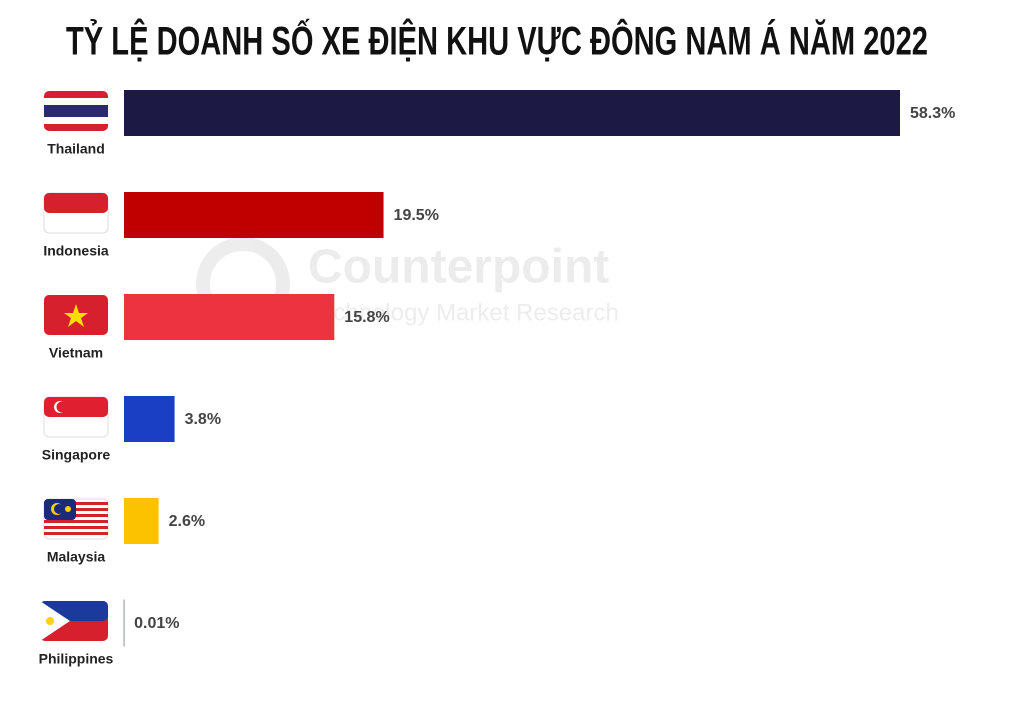  What do you see at coordinates (366, 317) in the screenshot?
I see `value-label: 15.8%` at bounding box center [366, 317].